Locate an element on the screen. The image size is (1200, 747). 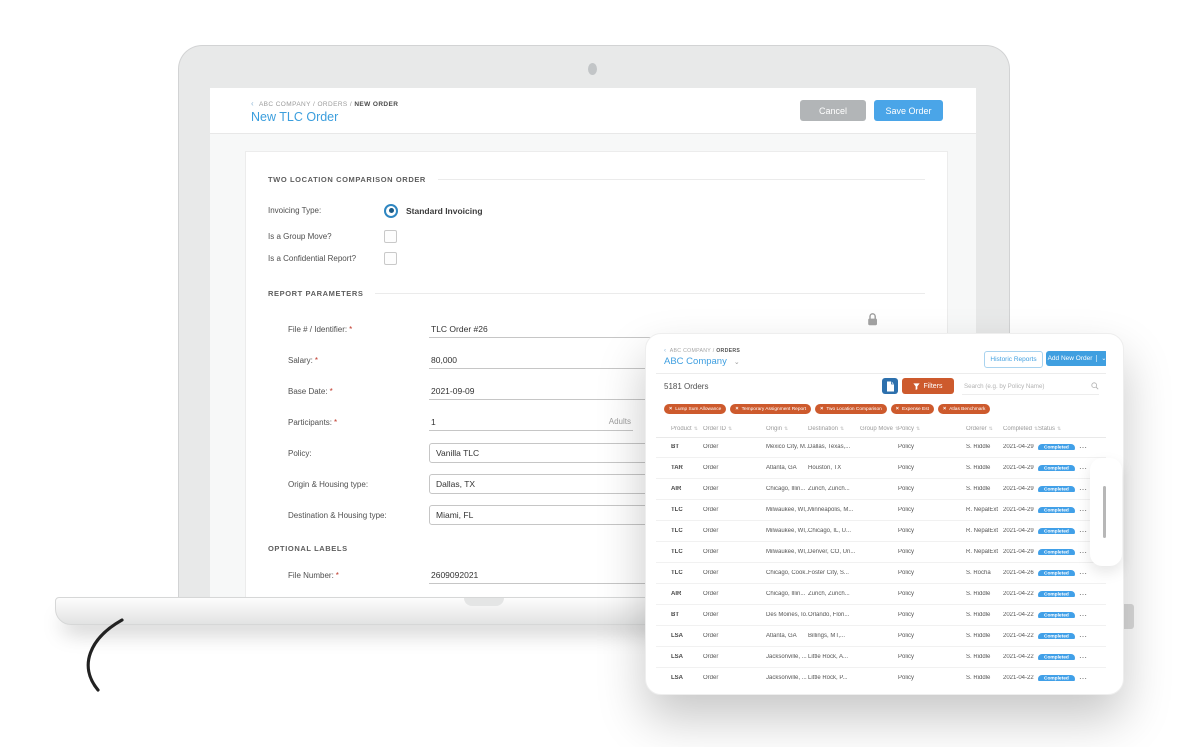
column-header: Orderer ⇅ is located at coordinates (984, 429).